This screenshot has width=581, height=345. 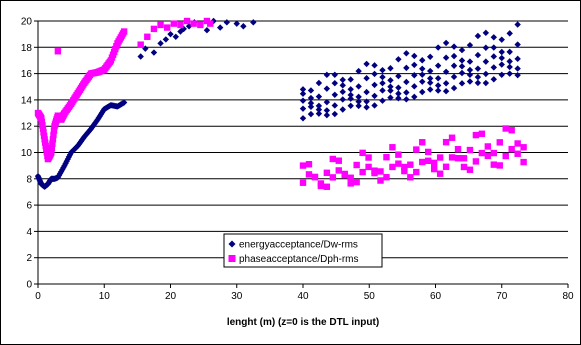 I want to click on y-tick-label: 4, so click(x=29, y=232).